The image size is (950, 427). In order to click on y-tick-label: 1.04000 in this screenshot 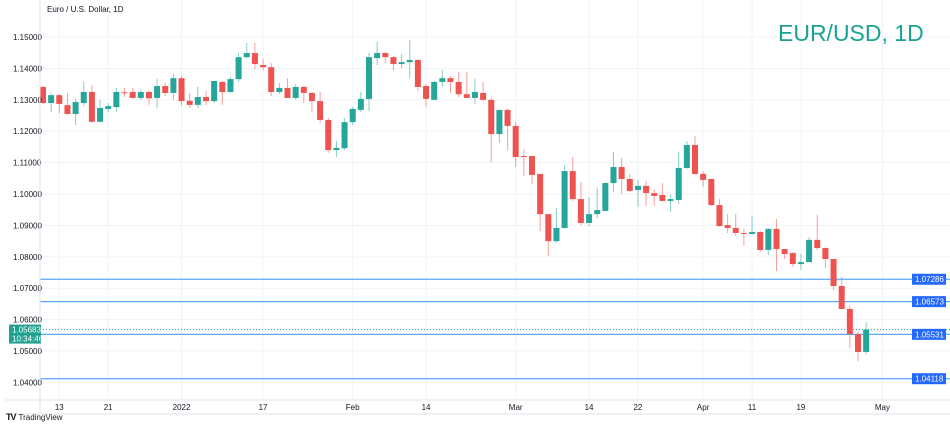, I will do `click(27, 382)`.